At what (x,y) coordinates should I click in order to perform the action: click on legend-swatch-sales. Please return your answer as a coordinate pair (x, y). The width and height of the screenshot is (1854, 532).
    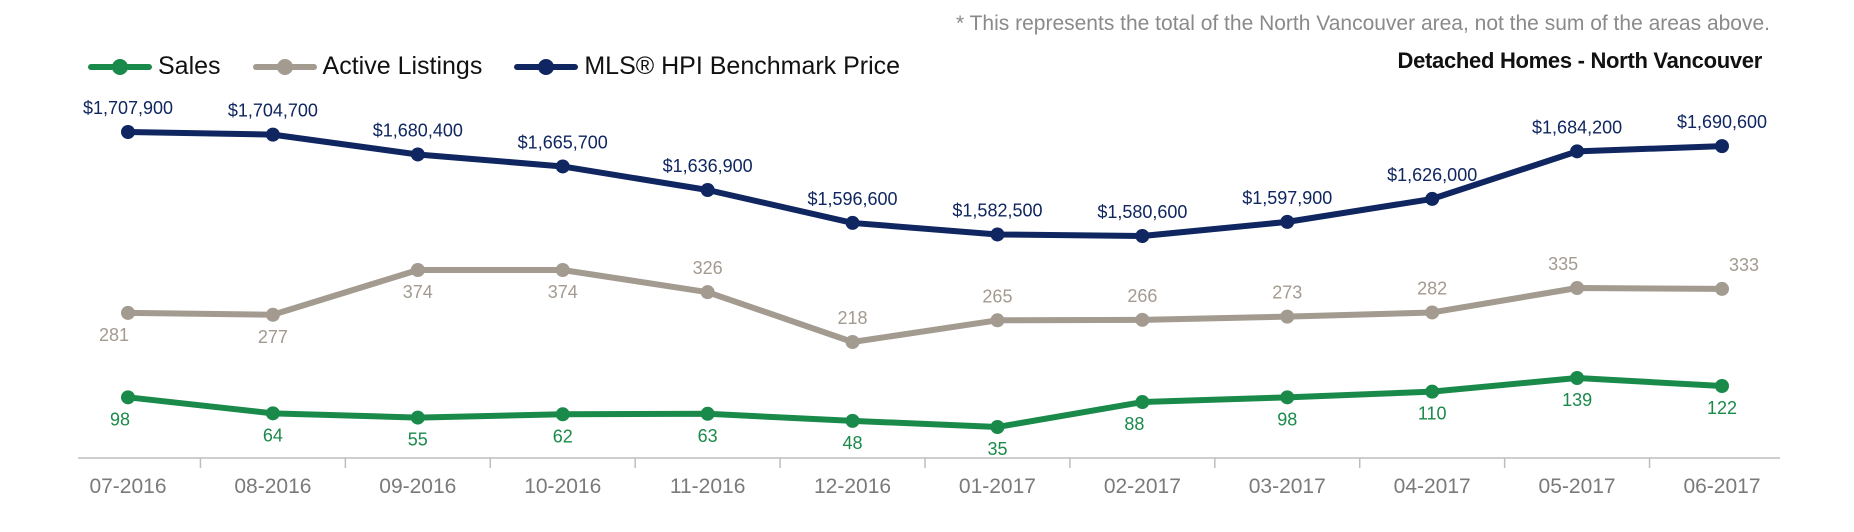
    Looking at the image, I should click on (120, 66).